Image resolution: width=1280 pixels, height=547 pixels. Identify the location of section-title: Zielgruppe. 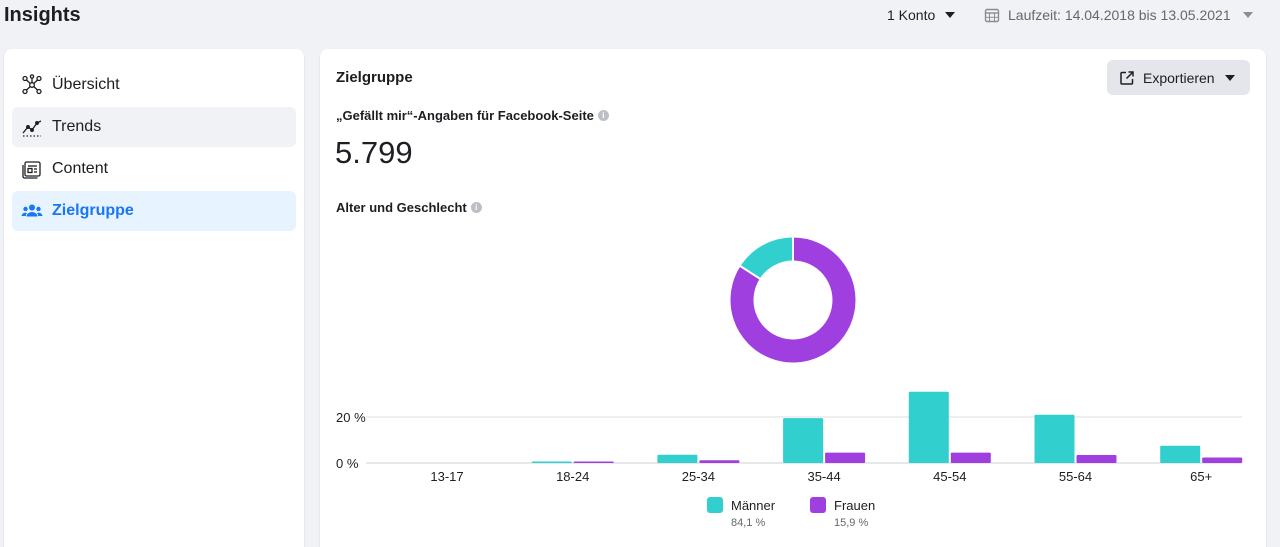
(374, 77).